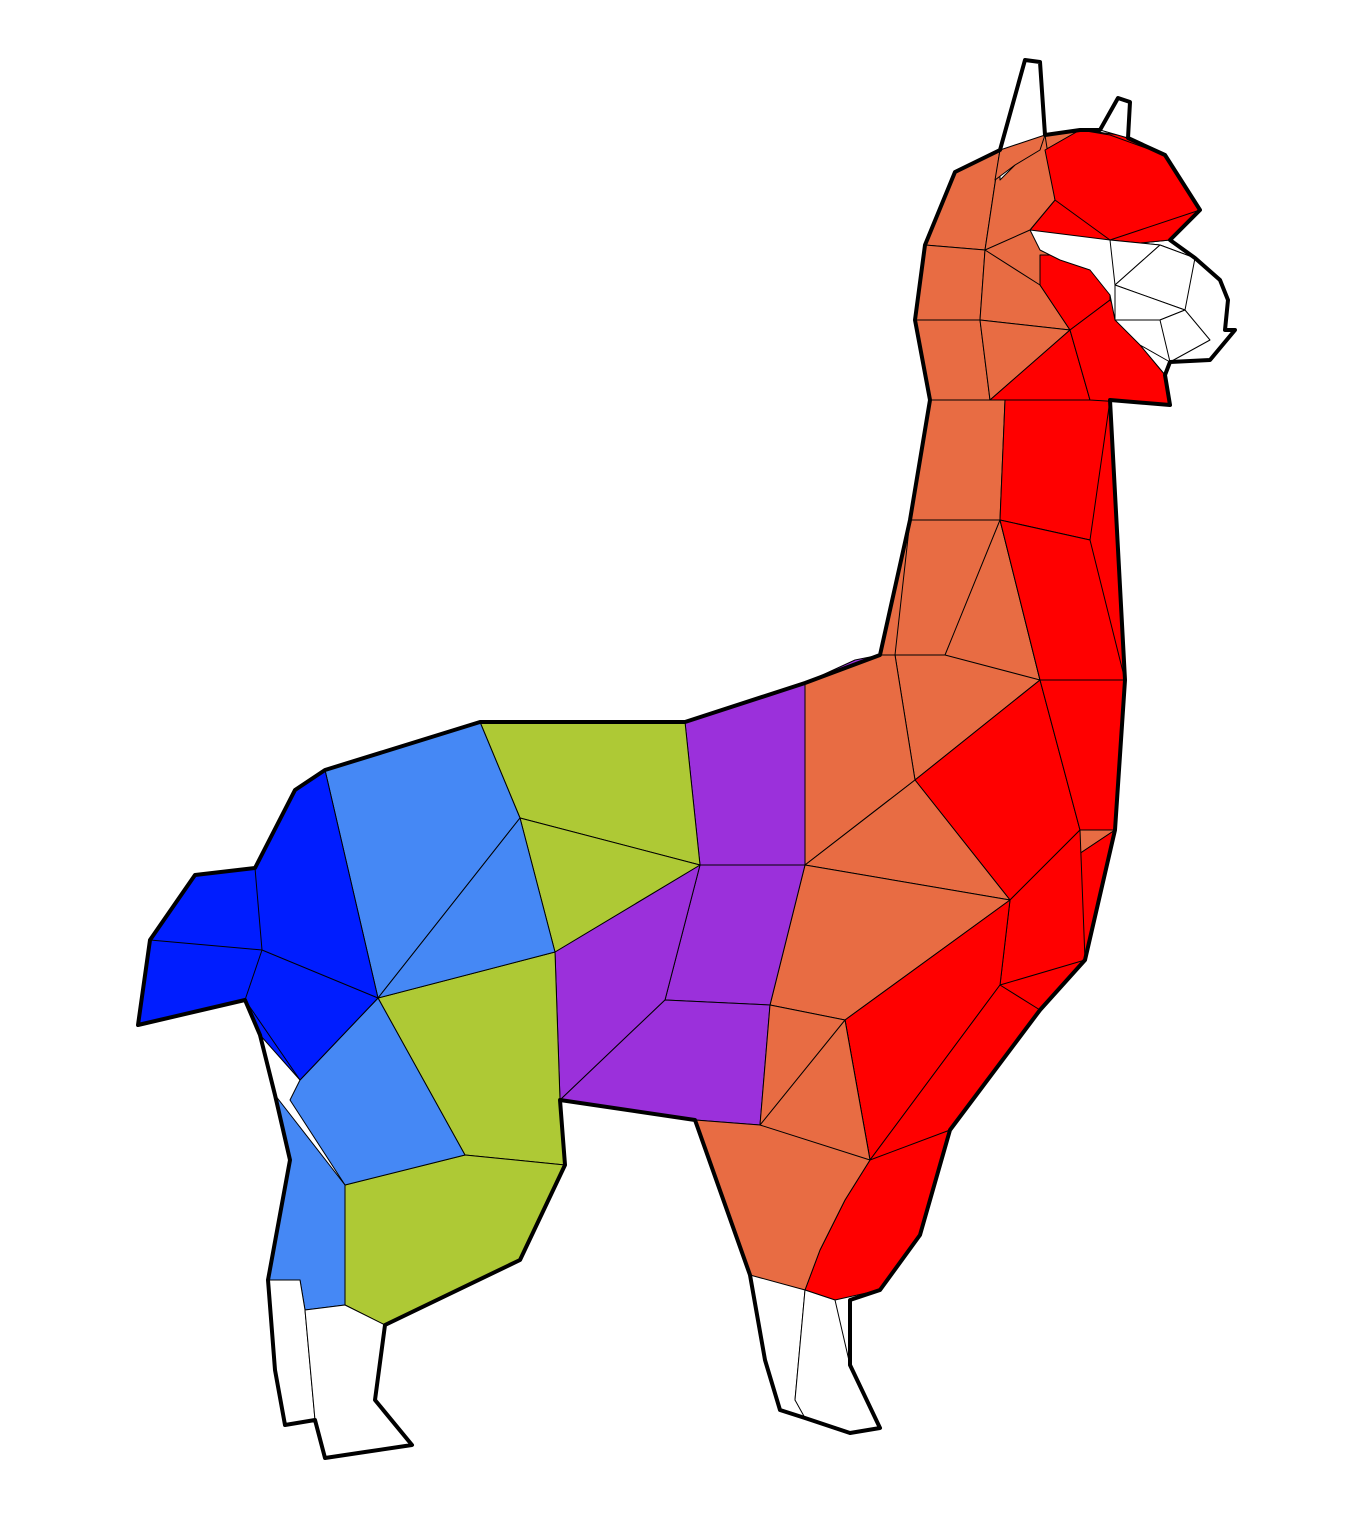 This screenshot has width=1366, height=1516. I want to click on muzzle-facet, so click(1185, 336).